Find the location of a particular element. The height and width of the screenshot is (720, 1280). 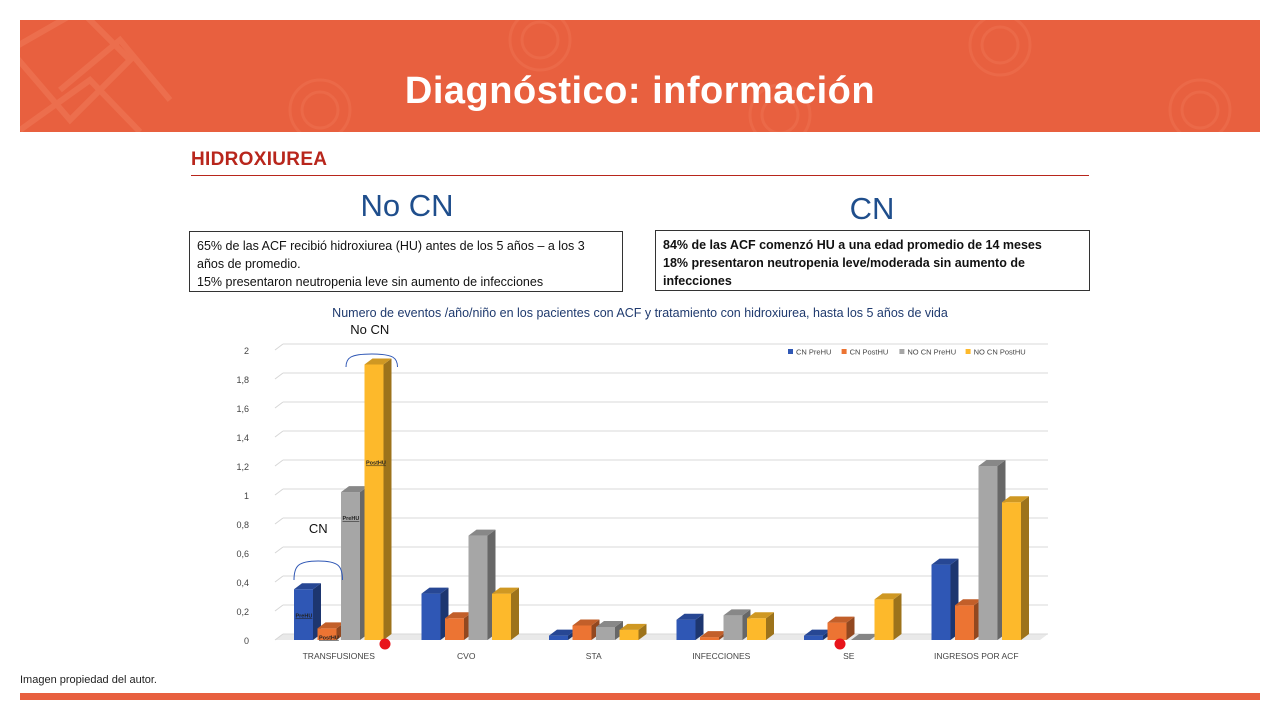

banner-pattern is located at coordinates (626, 76).